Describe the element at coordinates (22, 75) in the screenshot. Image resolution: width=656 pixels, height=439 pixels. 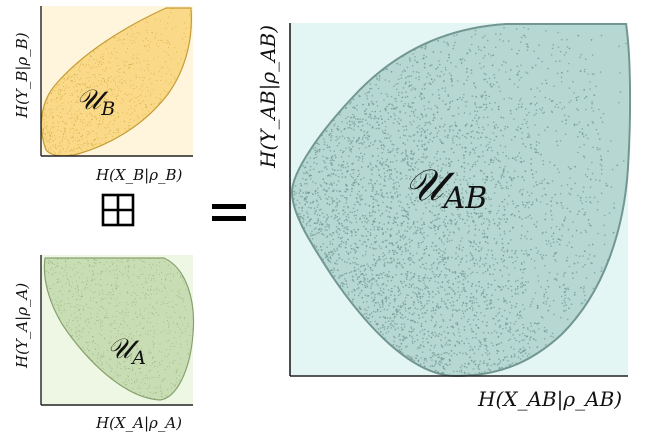
I see `panel-b-y-label: H(Y_B|ρ_B)` at that location.